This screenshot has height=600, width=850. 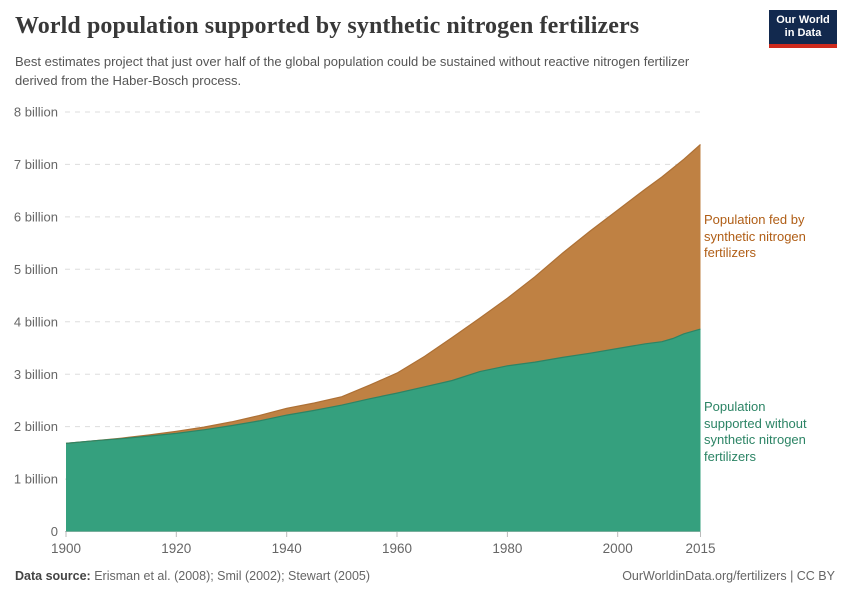 I want to click on y-axis-label: 1 billion, so click(x=36, y=479).